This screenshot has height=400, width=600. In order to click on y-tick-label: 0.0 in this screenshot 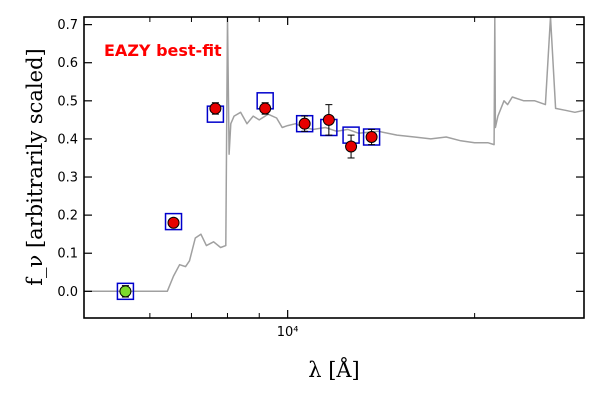, I will do `click(67, 292)`.